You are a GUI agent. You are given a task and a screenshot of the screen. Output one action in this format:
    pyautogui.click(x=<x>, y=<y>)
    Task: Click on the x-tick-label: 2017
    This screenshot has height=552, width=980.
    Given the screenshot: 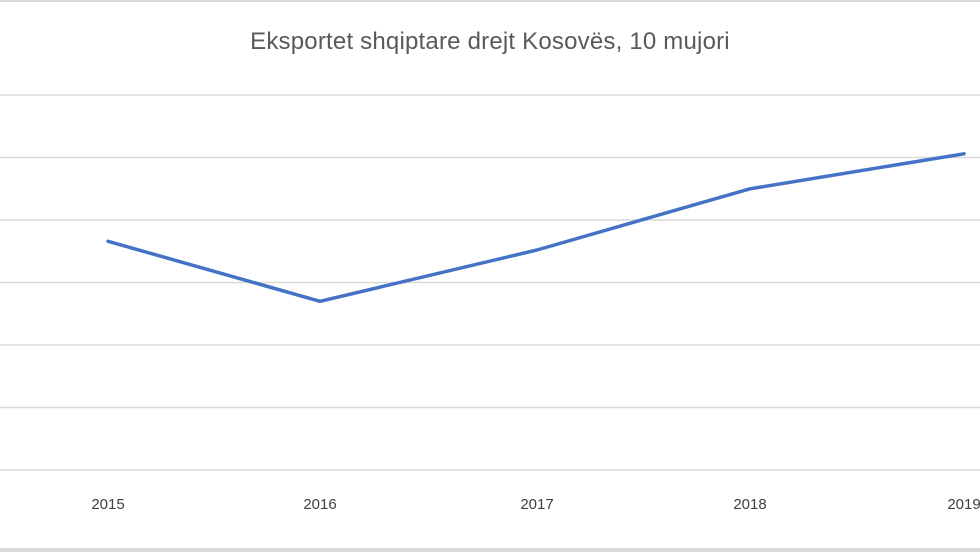 What is the action you would take?
    pyautogui.click(x=537, y=504)
    